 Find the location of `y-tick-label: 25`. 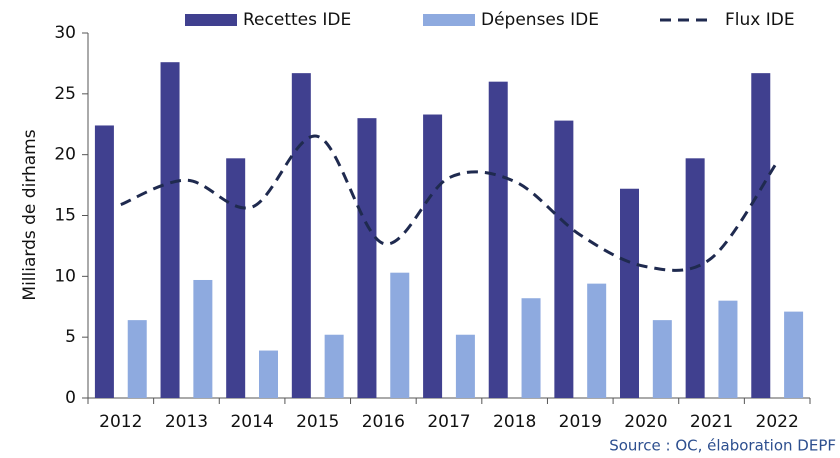

y-tick-label: 25 is located at coordinates (65, 94).